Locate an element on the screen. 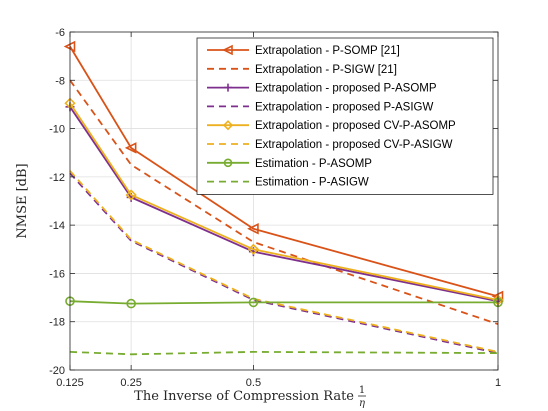 This screenshot has width=548, height=411. legend-label: Extrapolation - P-SOMP [21] is located at coordinates (327, 51).